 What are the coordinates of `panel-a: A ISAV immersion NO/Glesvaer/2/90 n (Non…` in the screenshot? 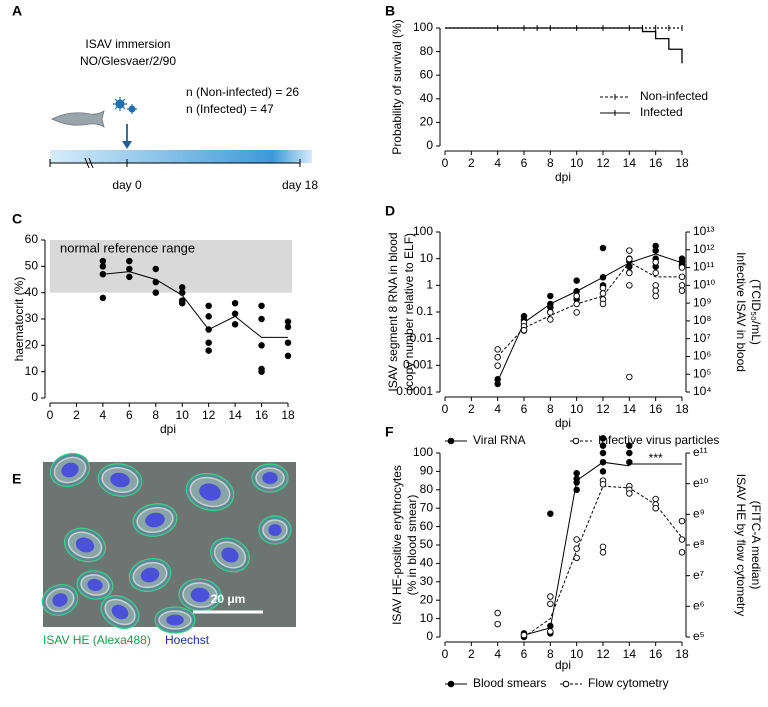 It's located at (165, 97).